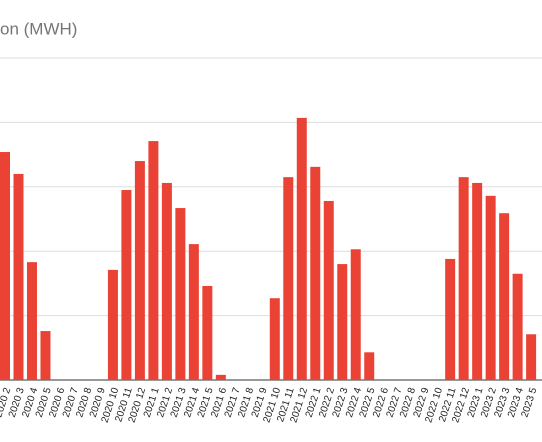 The height and width of the screenshot is (442, 542). I want to click on chart-title: on (MWH), so click(38, 28).